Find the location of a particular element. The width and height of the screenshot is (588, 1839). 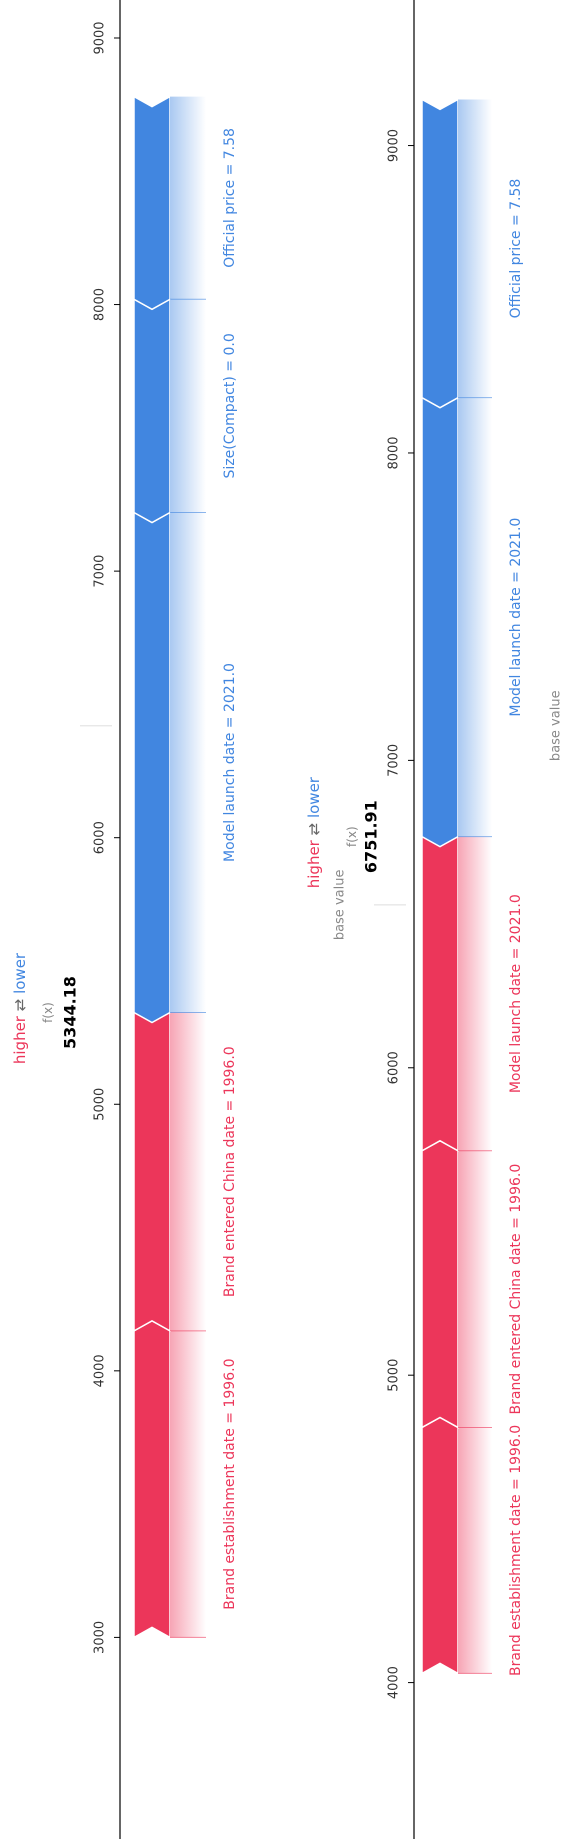

tick-label: 3000 is located at coordinates (100, 1637).